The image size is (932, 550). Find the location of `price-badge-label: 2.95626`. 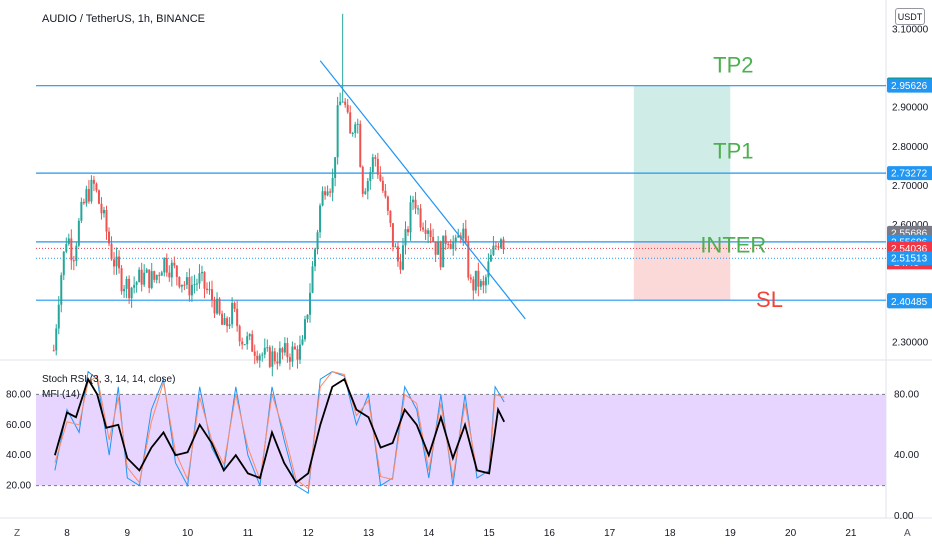

price-badge-label: 2.95626 is located at coordinates (909, 86).